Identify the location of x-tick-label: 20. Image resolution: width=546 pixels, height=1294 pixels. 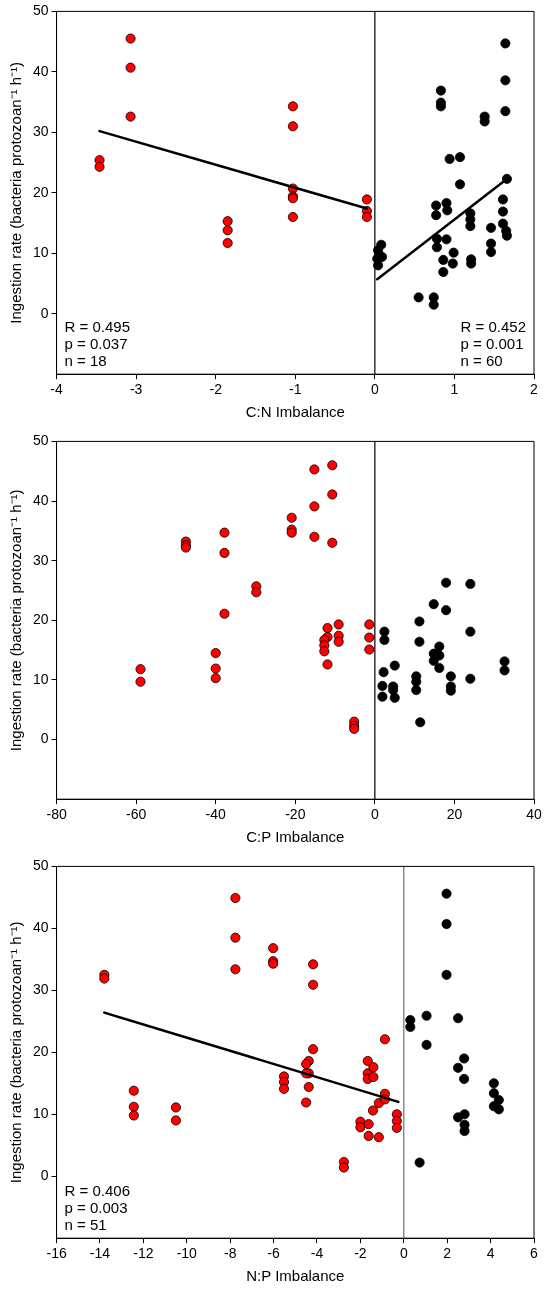
(454, 814).